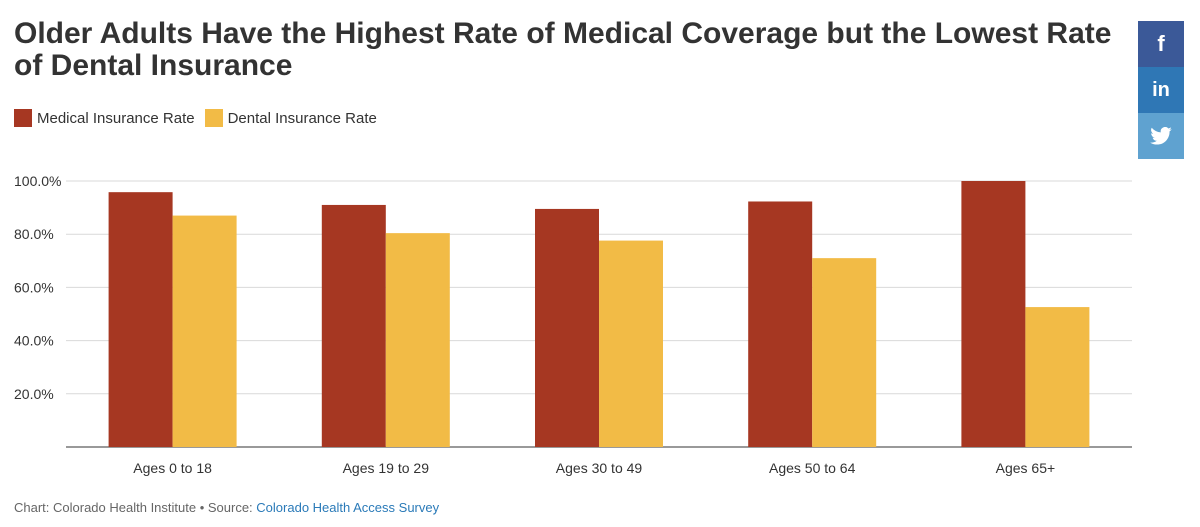 This screenshot has height=527, width=1200. I want to click on x-tick-label: Ages 50 to 64, so click(812, 468).